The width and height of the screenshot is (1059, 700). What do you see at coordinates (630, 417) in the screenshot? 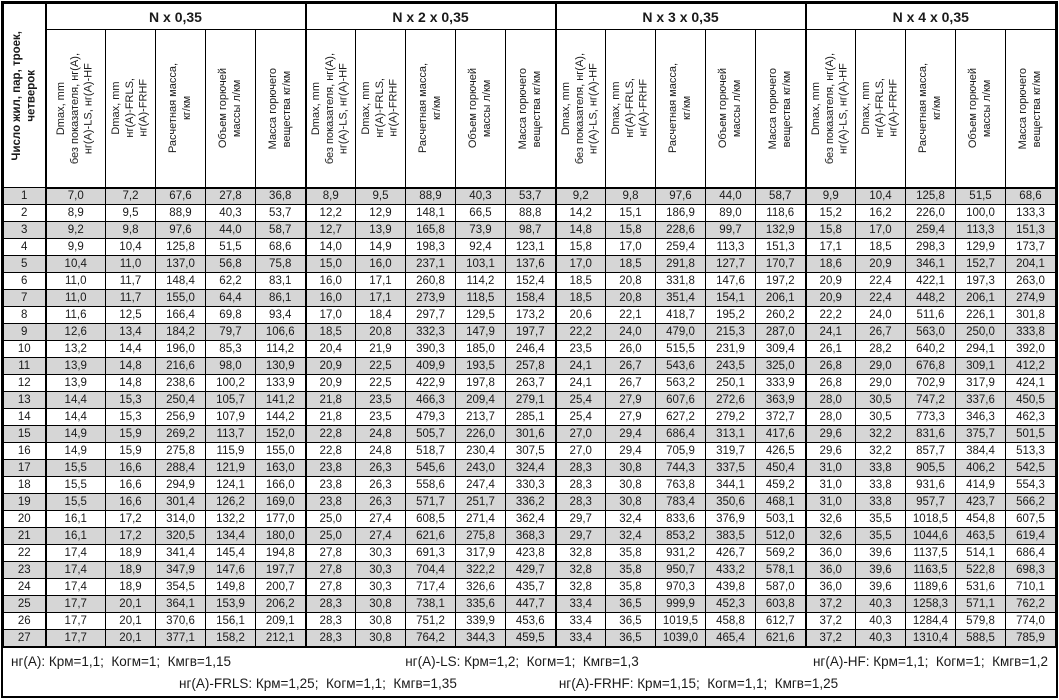
I see `cell: 27,9` at bounding box center [630, 417].